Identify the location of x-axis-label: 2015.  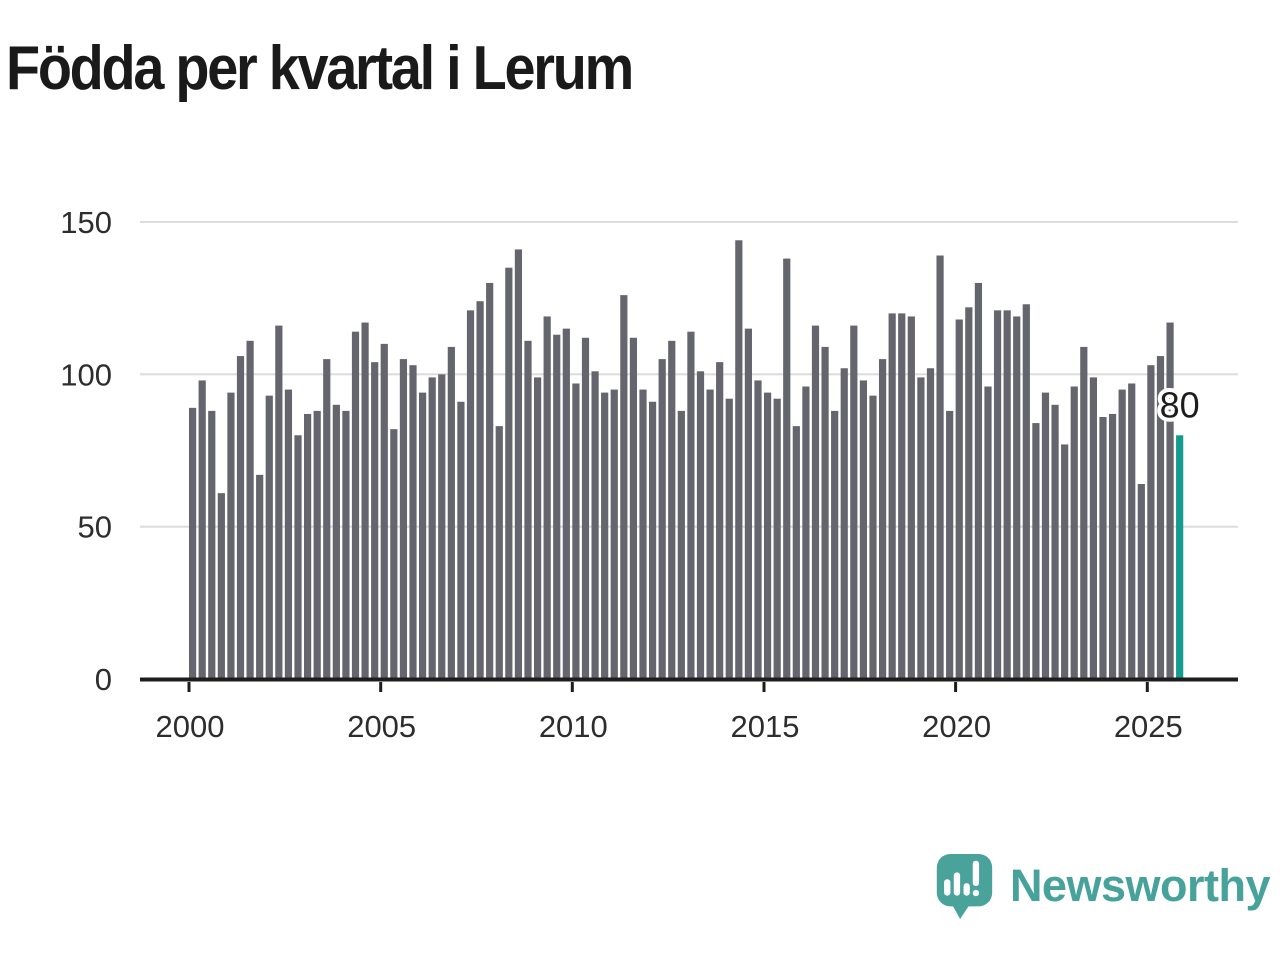
(765, 726).